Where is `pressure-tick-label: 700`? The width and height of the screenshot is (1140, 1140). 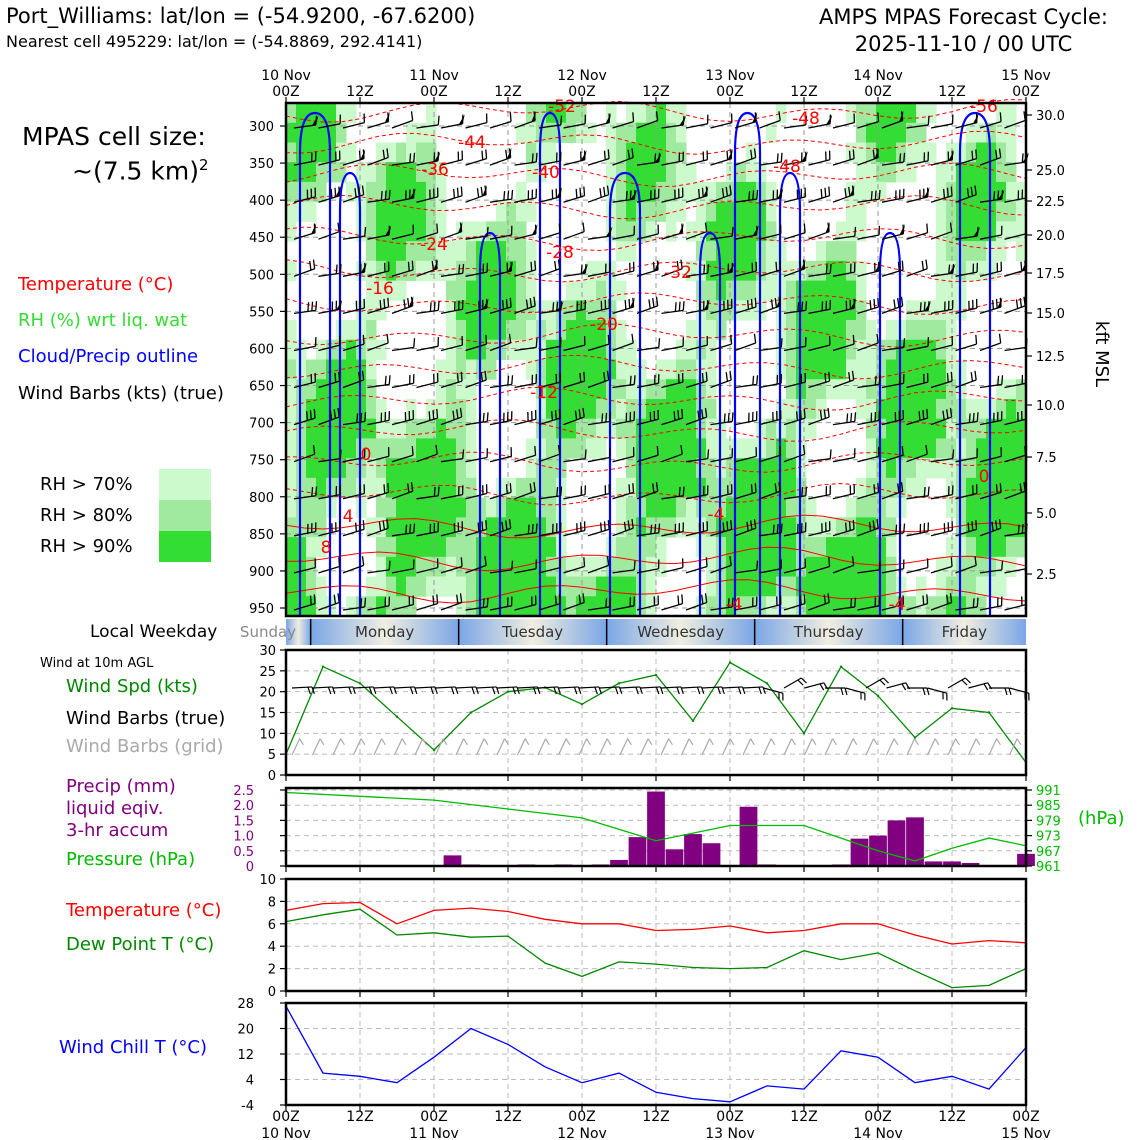 pressure-tick-label: 700 is located at coordinates (261, 424).